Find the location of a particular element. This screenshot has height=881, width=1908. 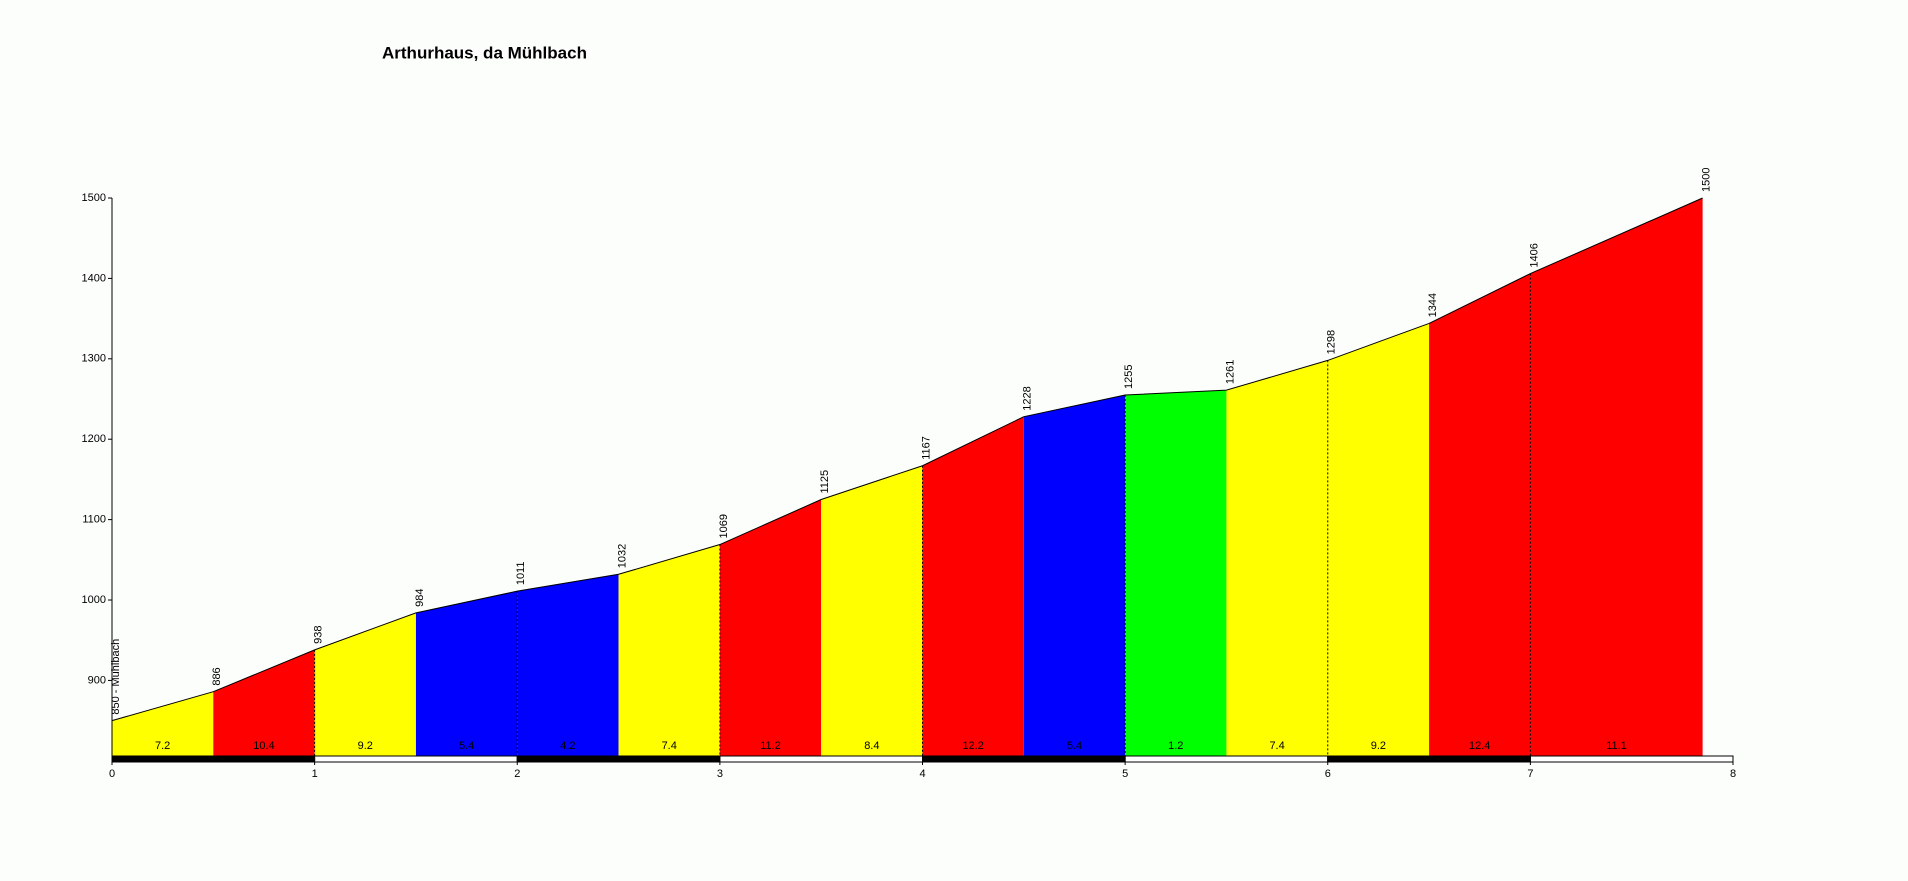

gradient-label: 10.4 is located at coordinates (263, 746).